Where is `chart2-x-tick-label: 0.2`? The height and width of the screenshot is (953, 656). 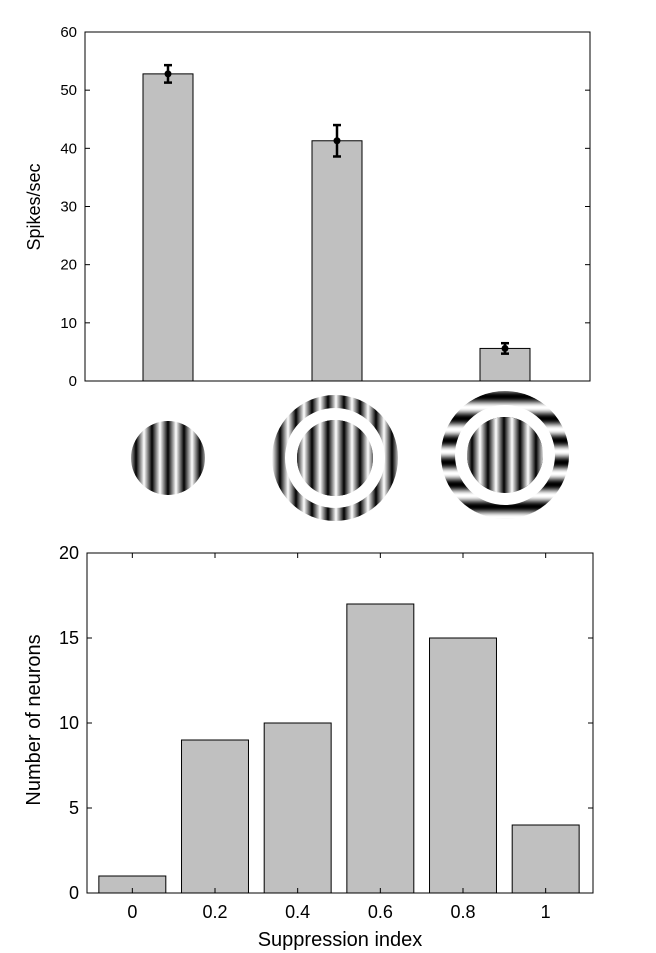 chart2-x-tick-label: 0.2 is located at coordinates (214, 912).